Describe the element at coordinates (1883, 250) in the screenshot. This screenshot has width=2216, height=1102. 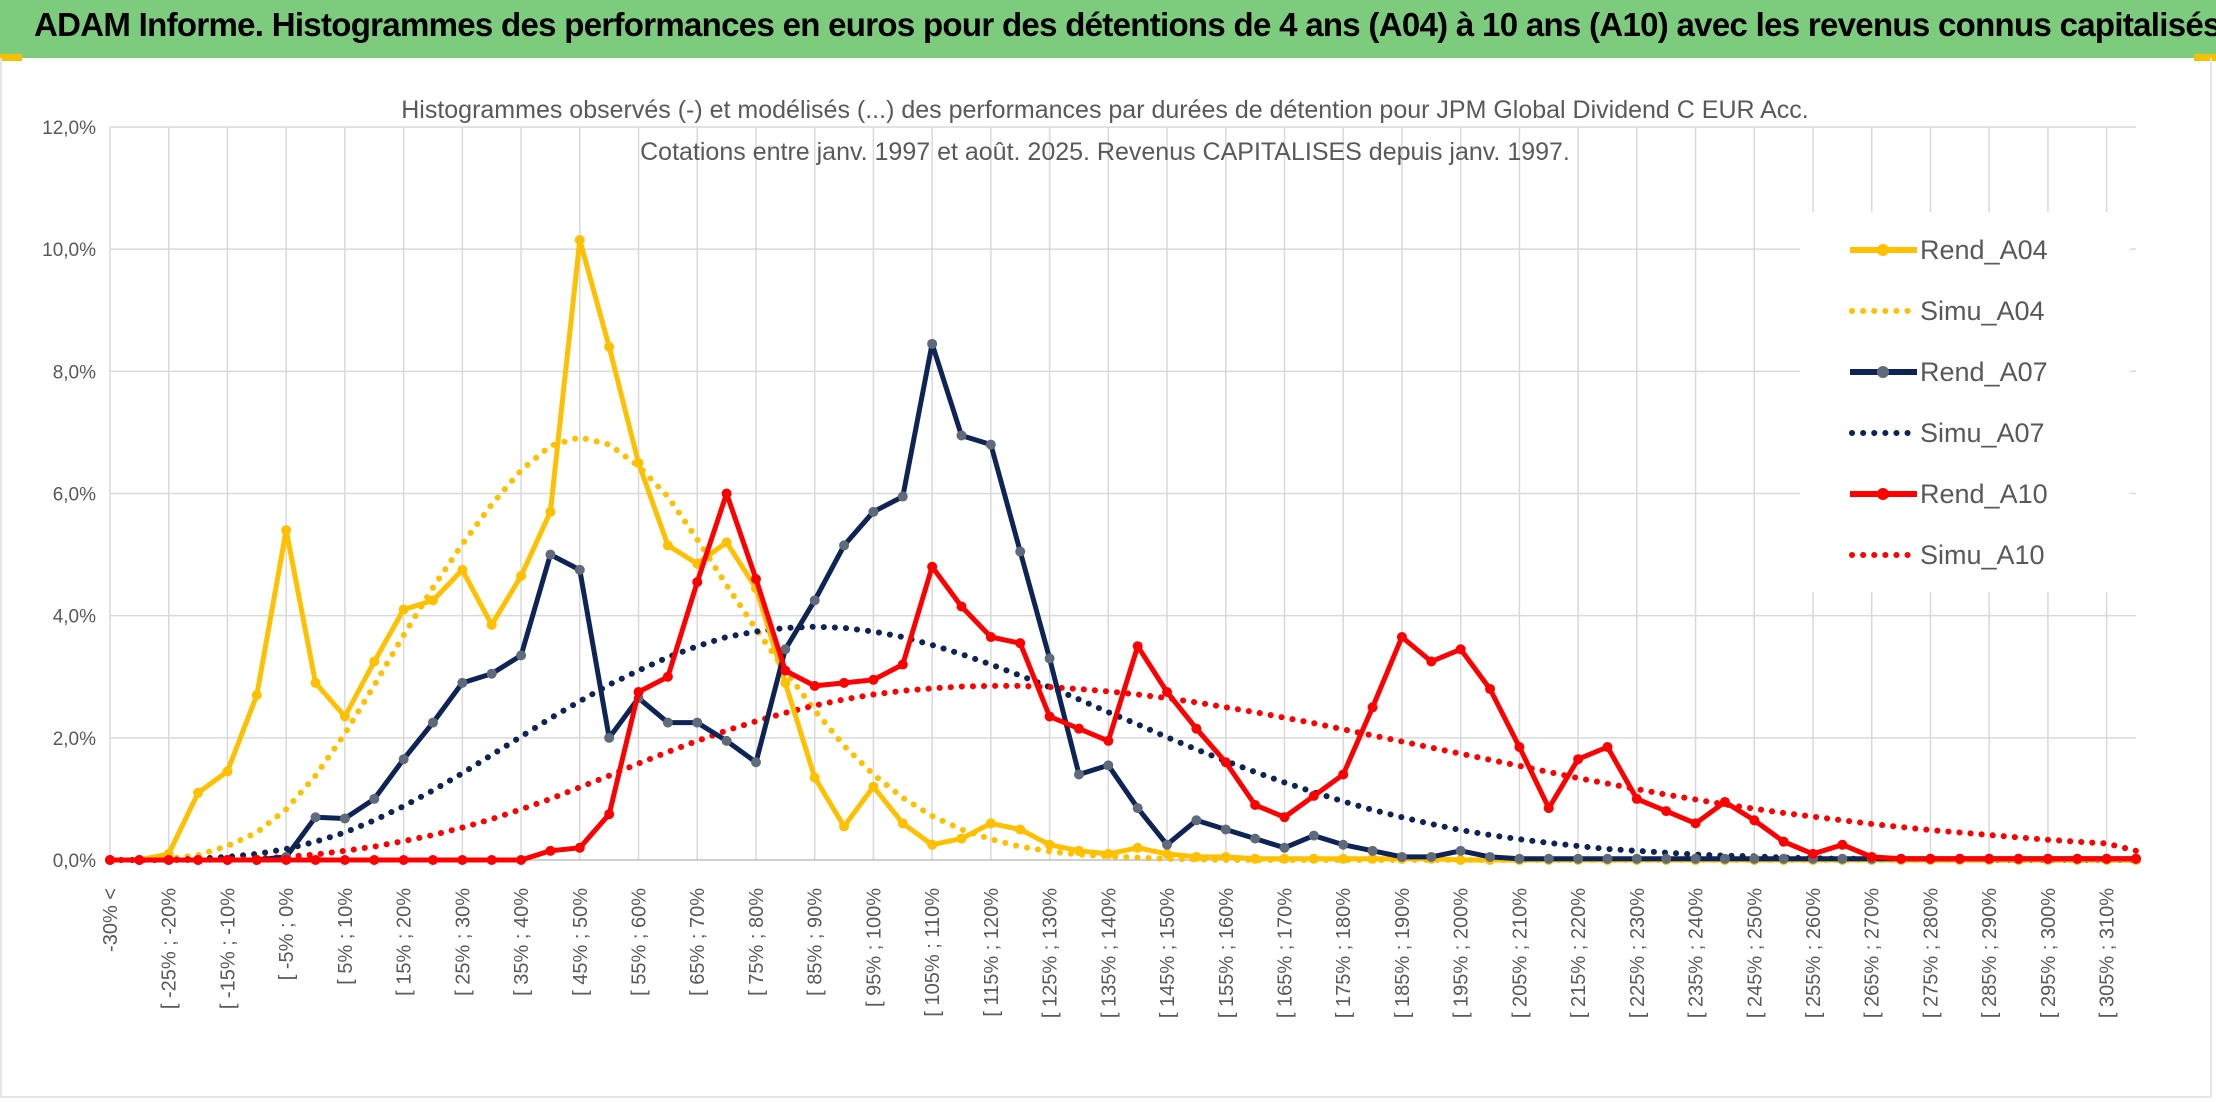
I see `legend-marker-Rend_A04` at that location.